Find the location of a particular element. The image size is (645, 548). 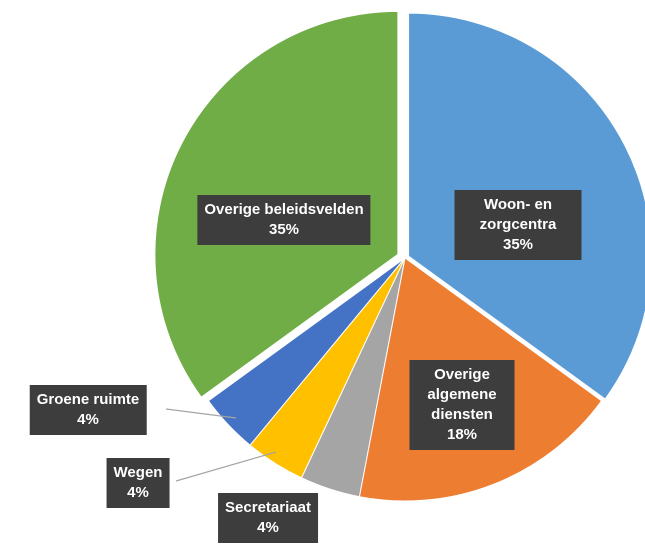

data-label: Wegen 4% is located at coordinates (138, 483).